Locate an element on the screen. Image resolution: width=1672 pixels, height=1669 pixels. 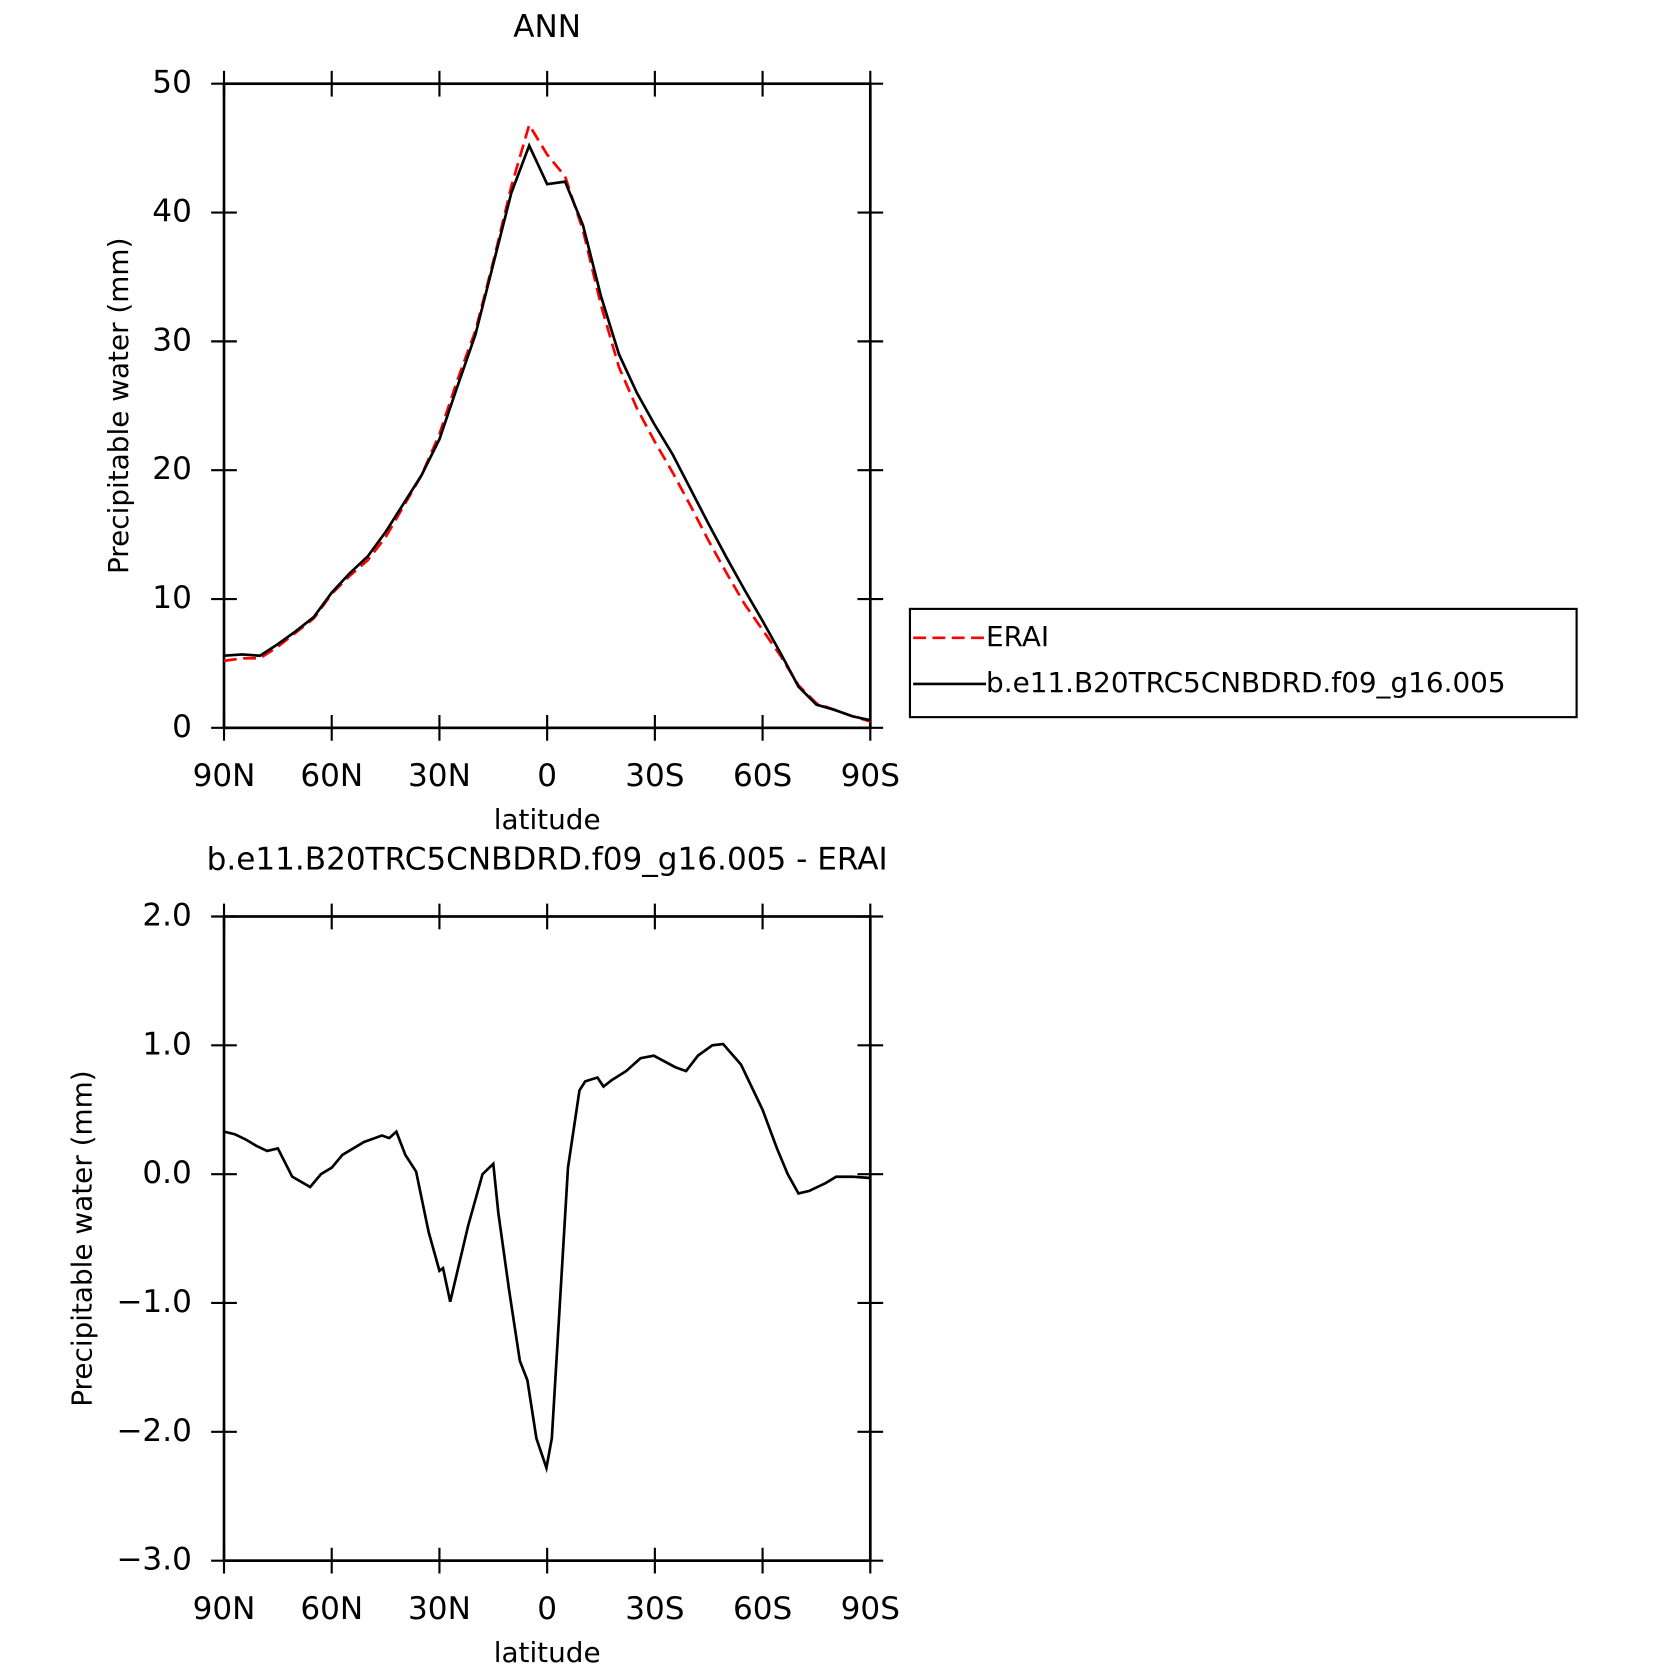
y-tick-label: 50 is located at coordinates (172, 83).